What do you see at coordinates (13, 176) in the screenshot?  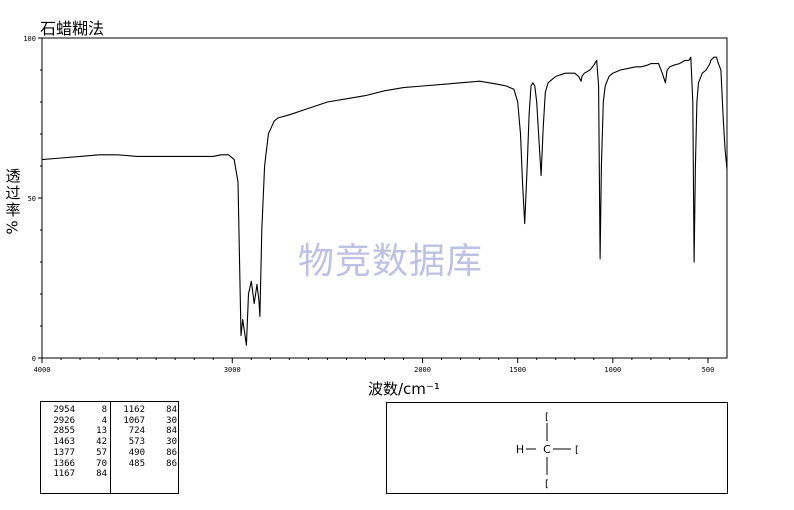 I see `y-axis-label-char: 透` at bounding box center [13, 176].